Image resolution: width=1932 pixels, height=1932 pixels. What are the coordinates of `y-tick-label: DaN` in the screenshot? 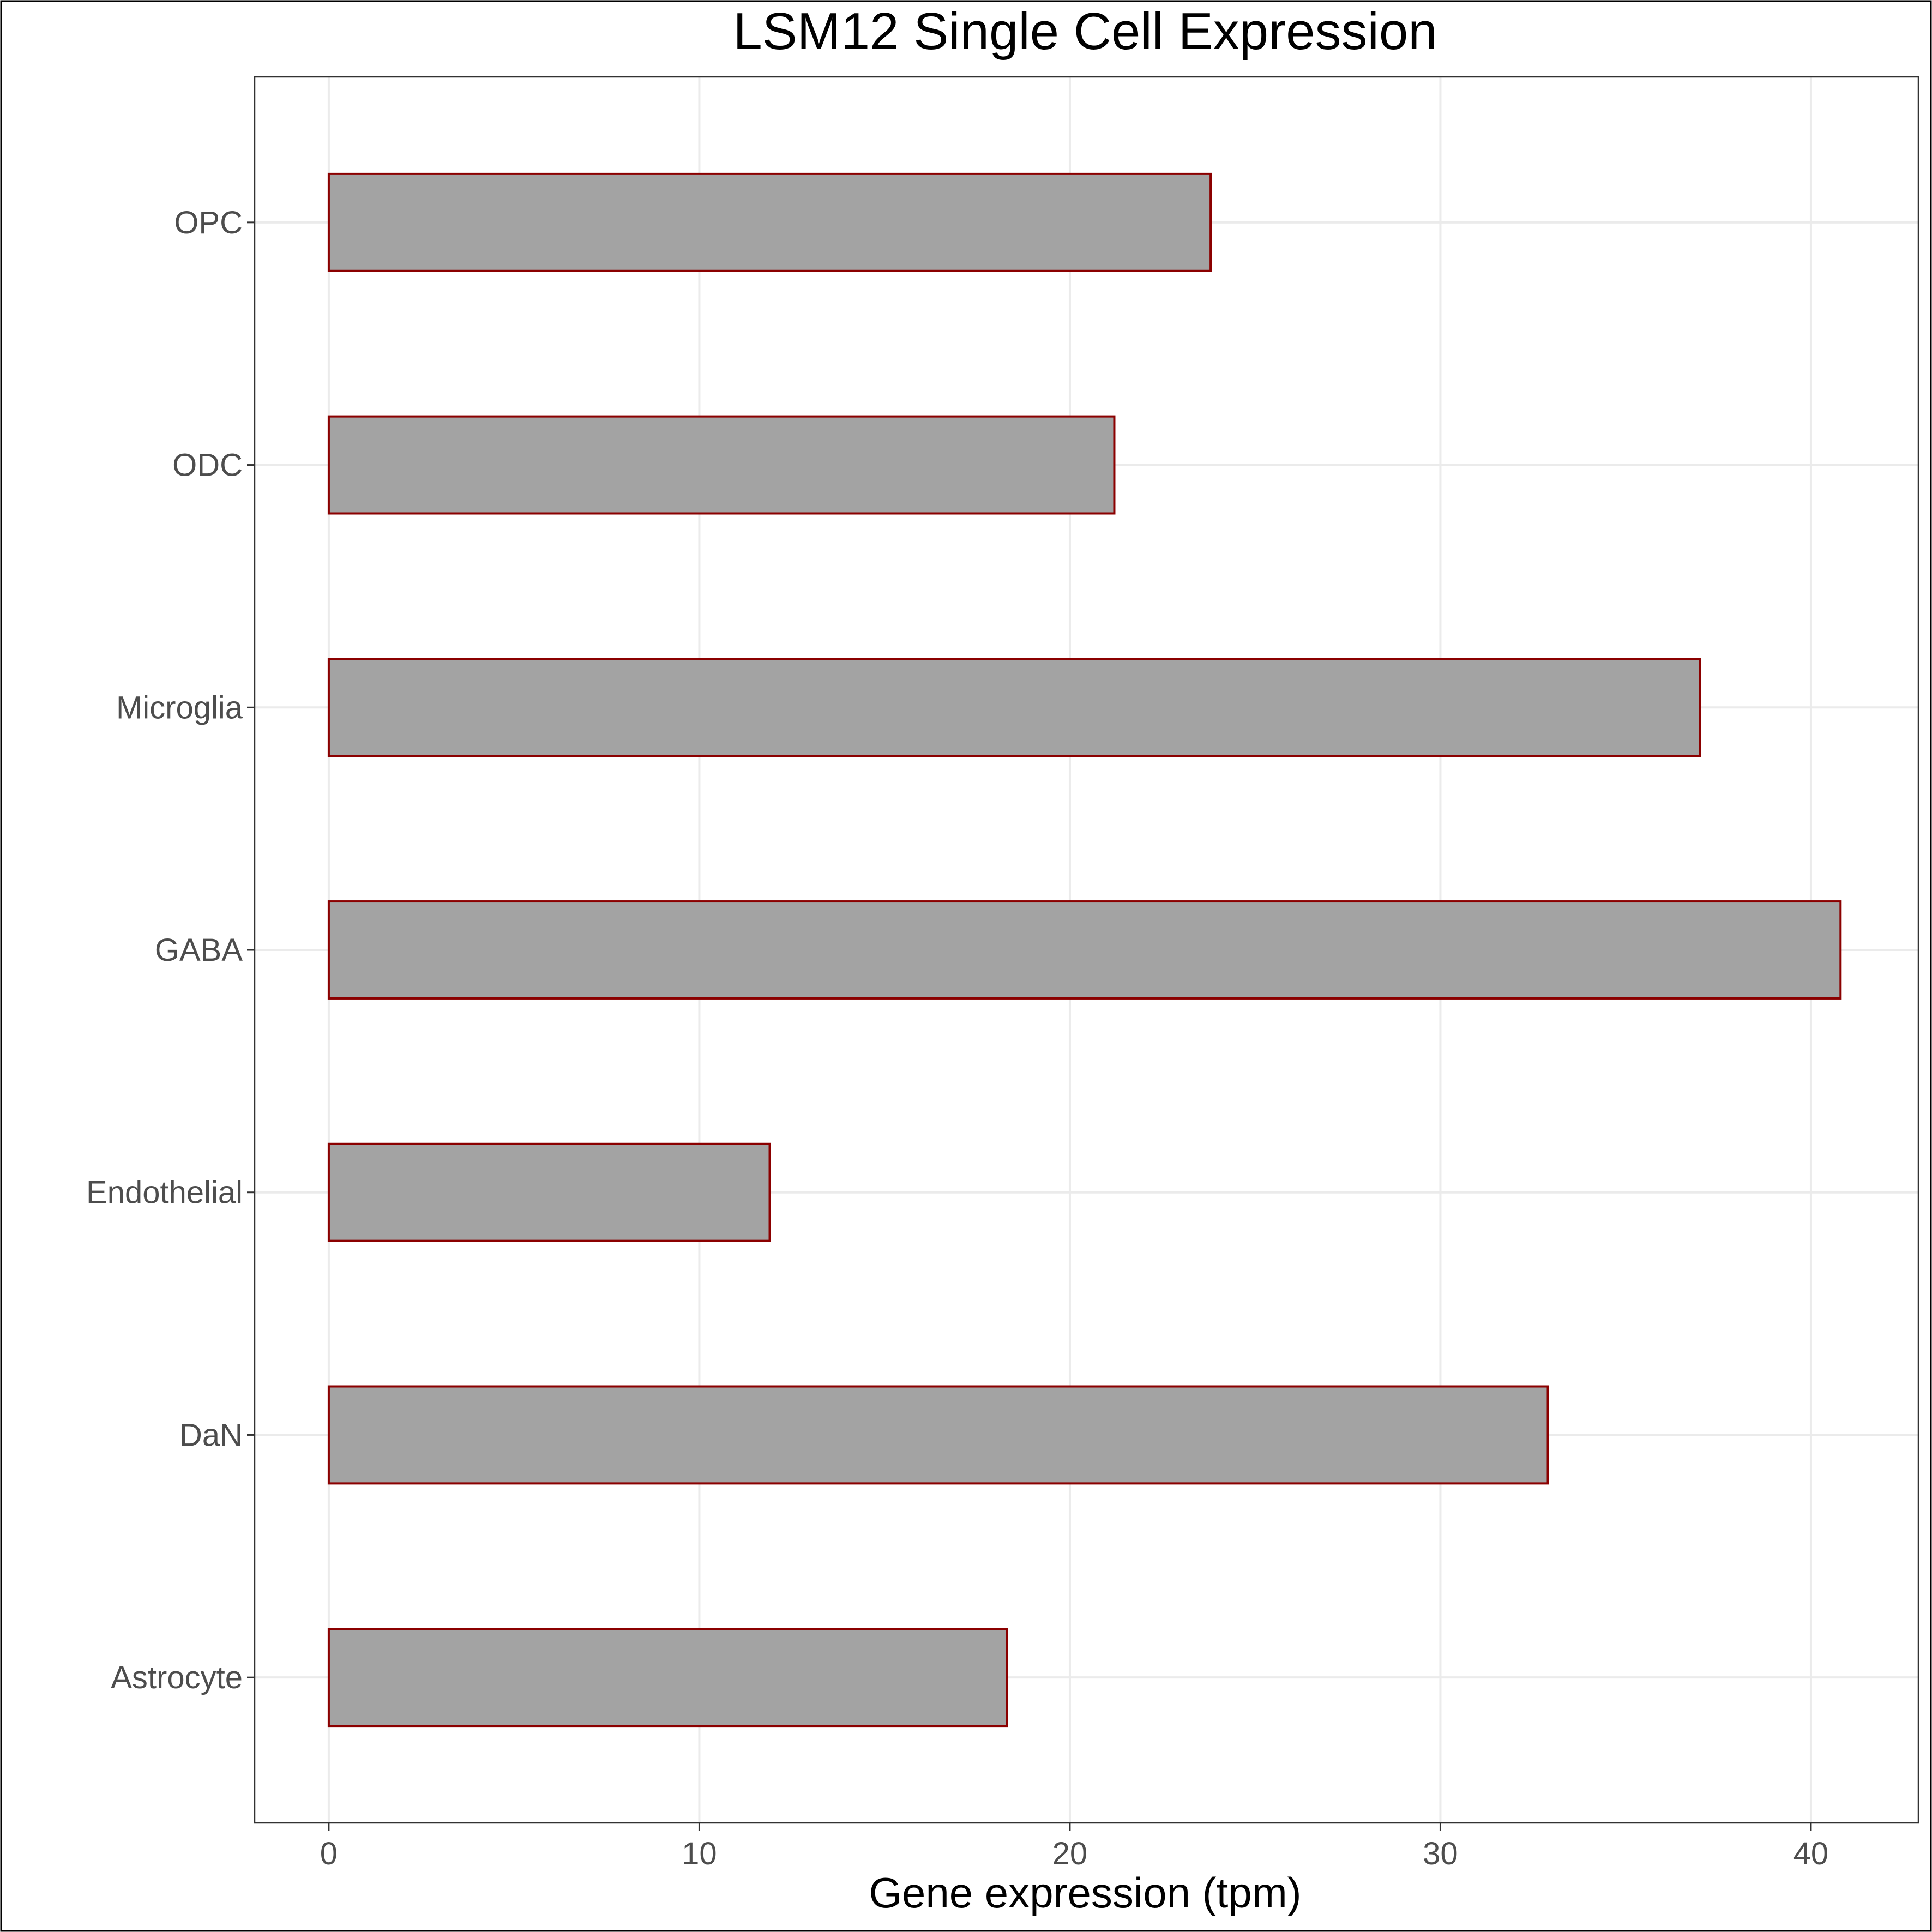 It's located at (211, 1435).